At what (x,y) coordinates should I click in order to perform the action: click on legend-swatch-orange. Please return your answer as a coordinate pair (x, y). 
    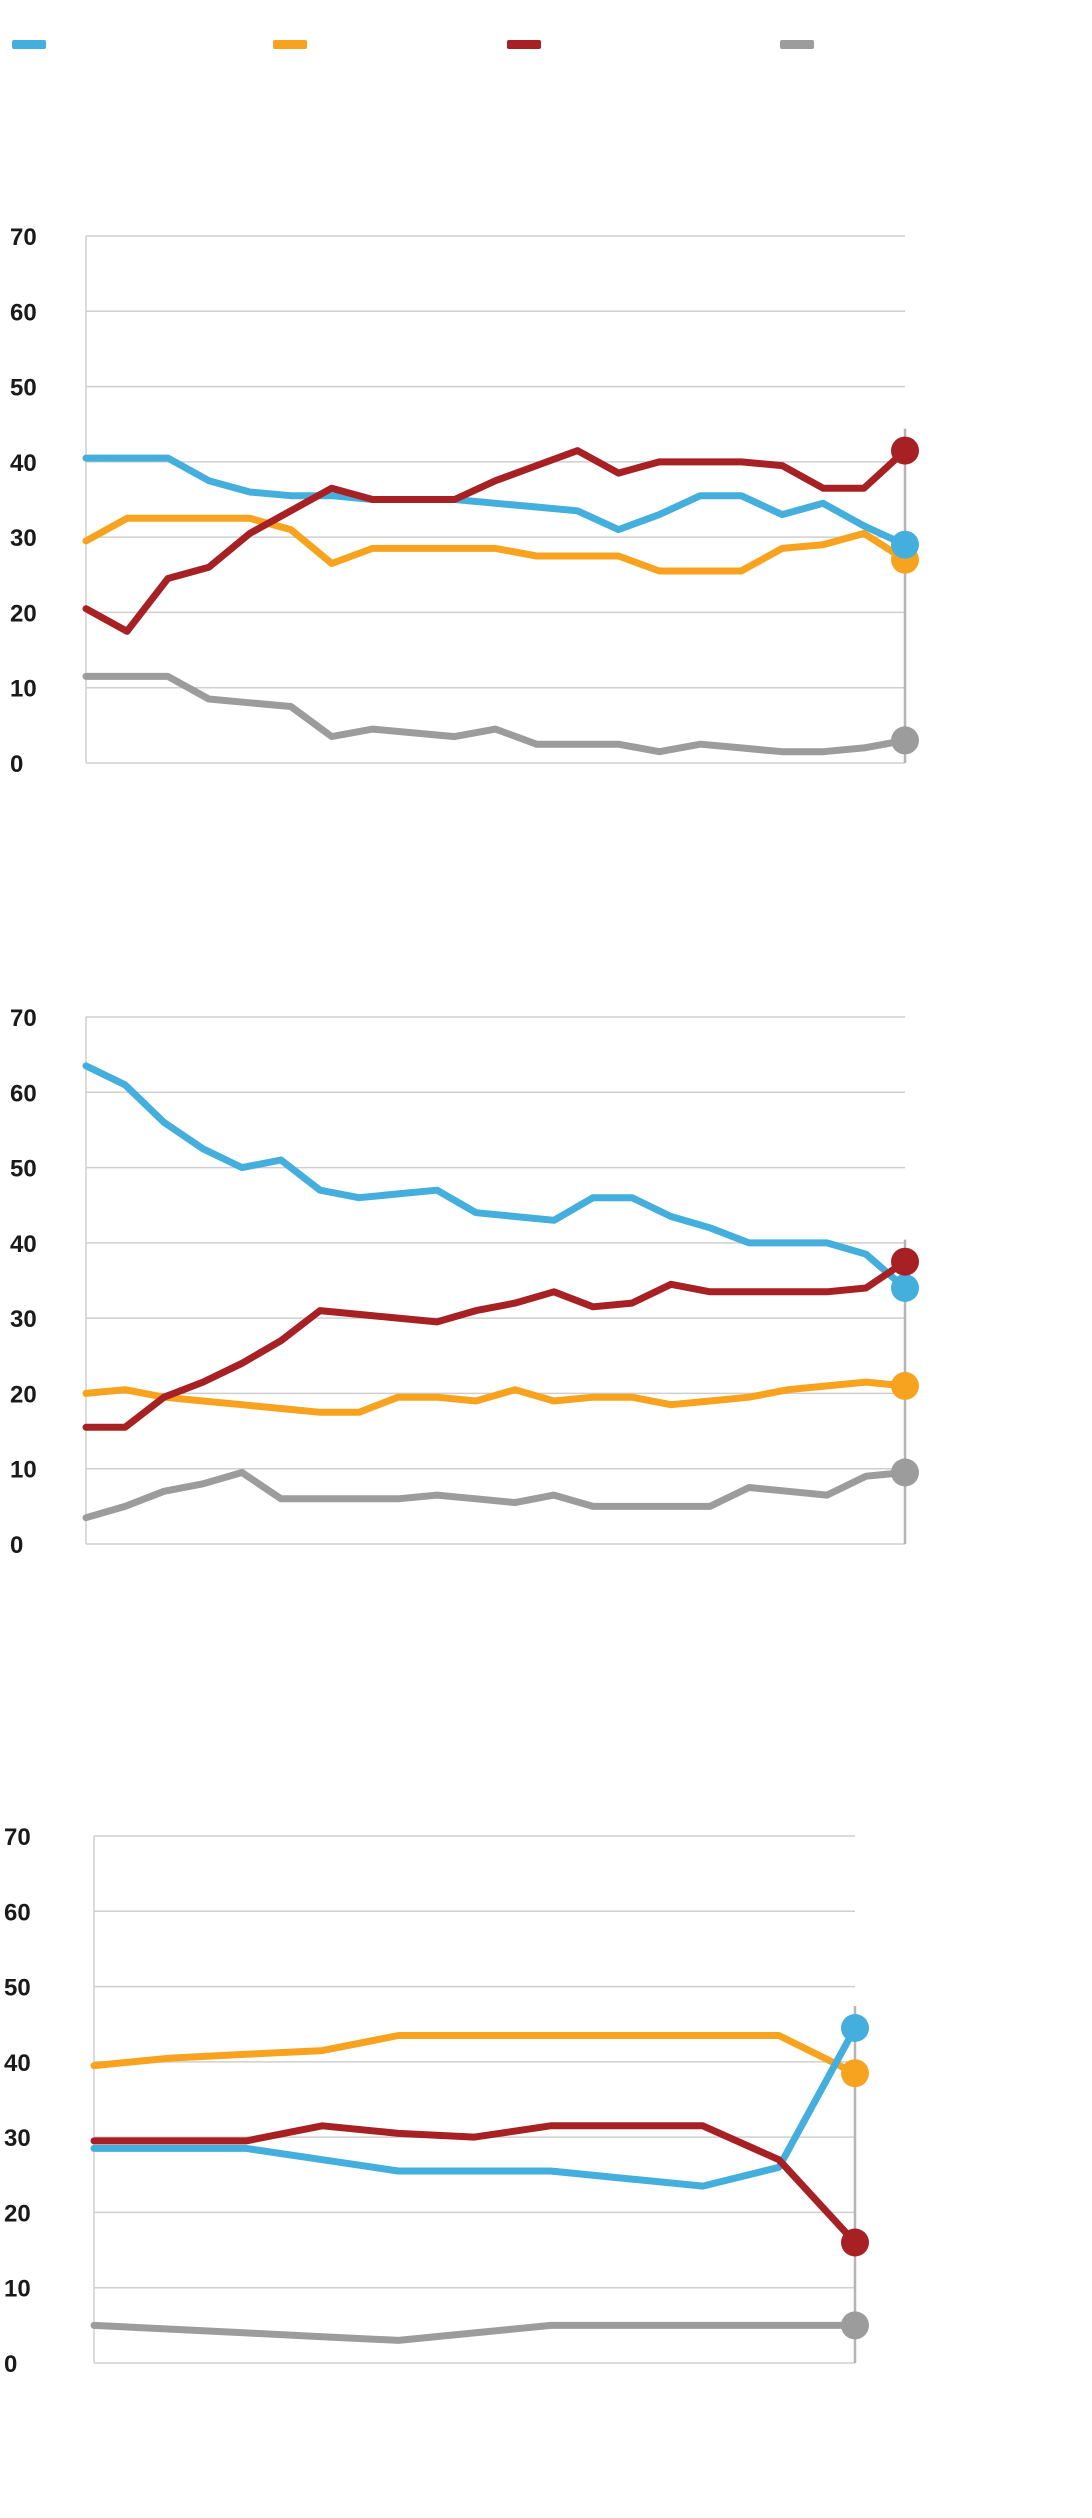
    Looking at the image, I should click on (290, 44).